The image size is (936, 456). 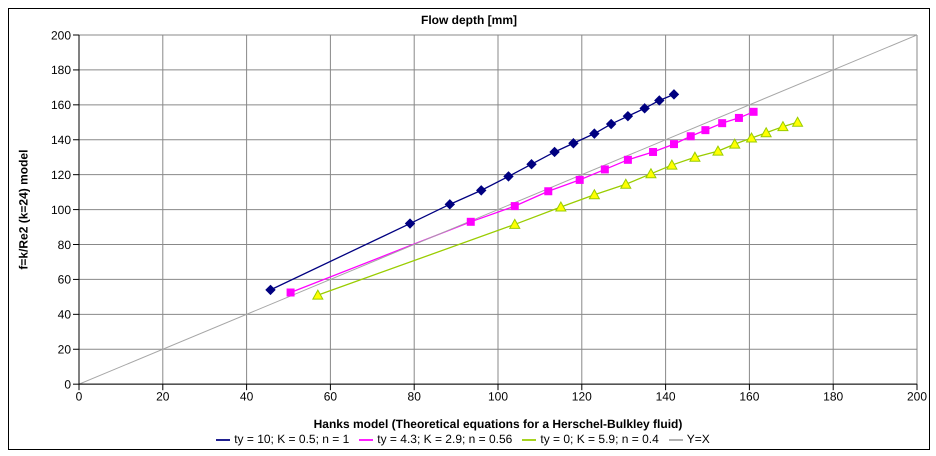 What do you see at coordinates (582, 397) in the screenshot?
I see `x-tick-label: 120` at bounding box center [582, 397].